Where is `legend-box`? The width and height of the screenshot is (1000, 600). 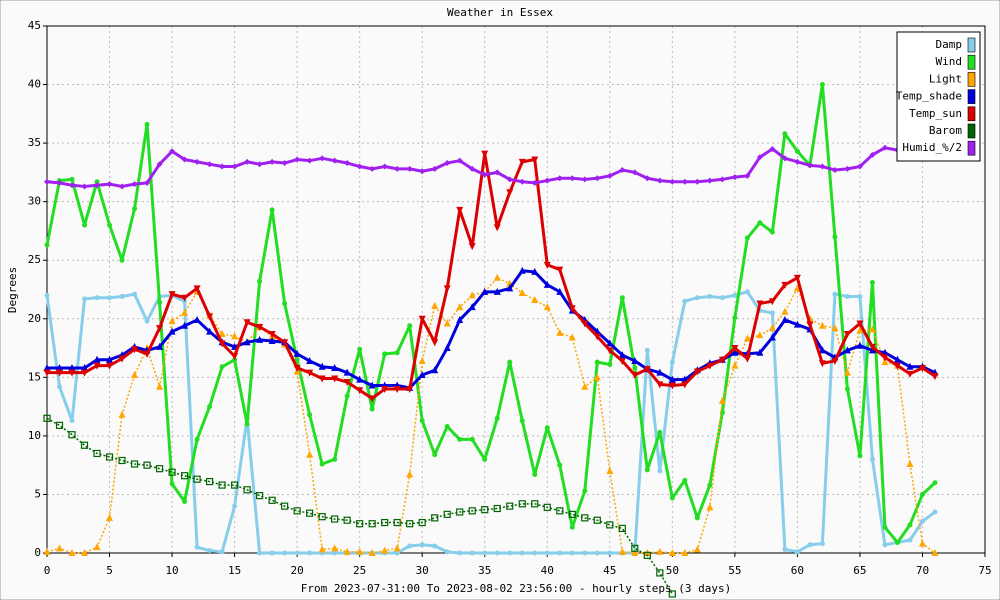 legend-box is located at coordinates (938, 96).